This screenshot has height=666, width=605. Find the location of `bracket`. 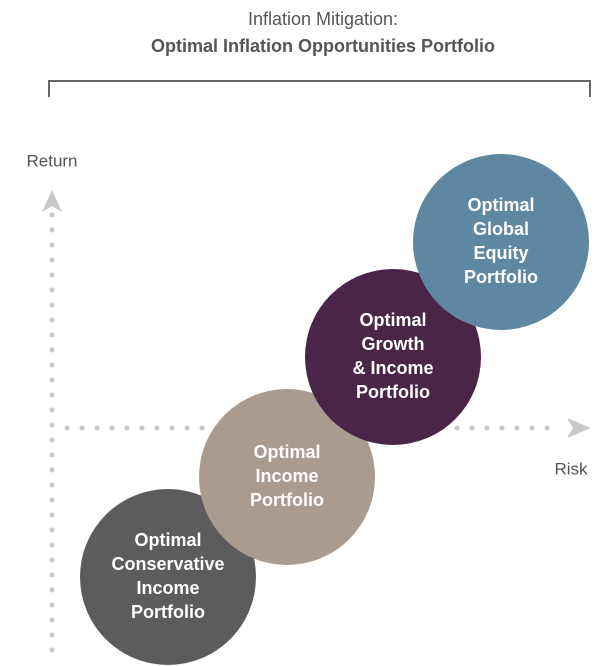

bracket is located at coordinates (319, 88).